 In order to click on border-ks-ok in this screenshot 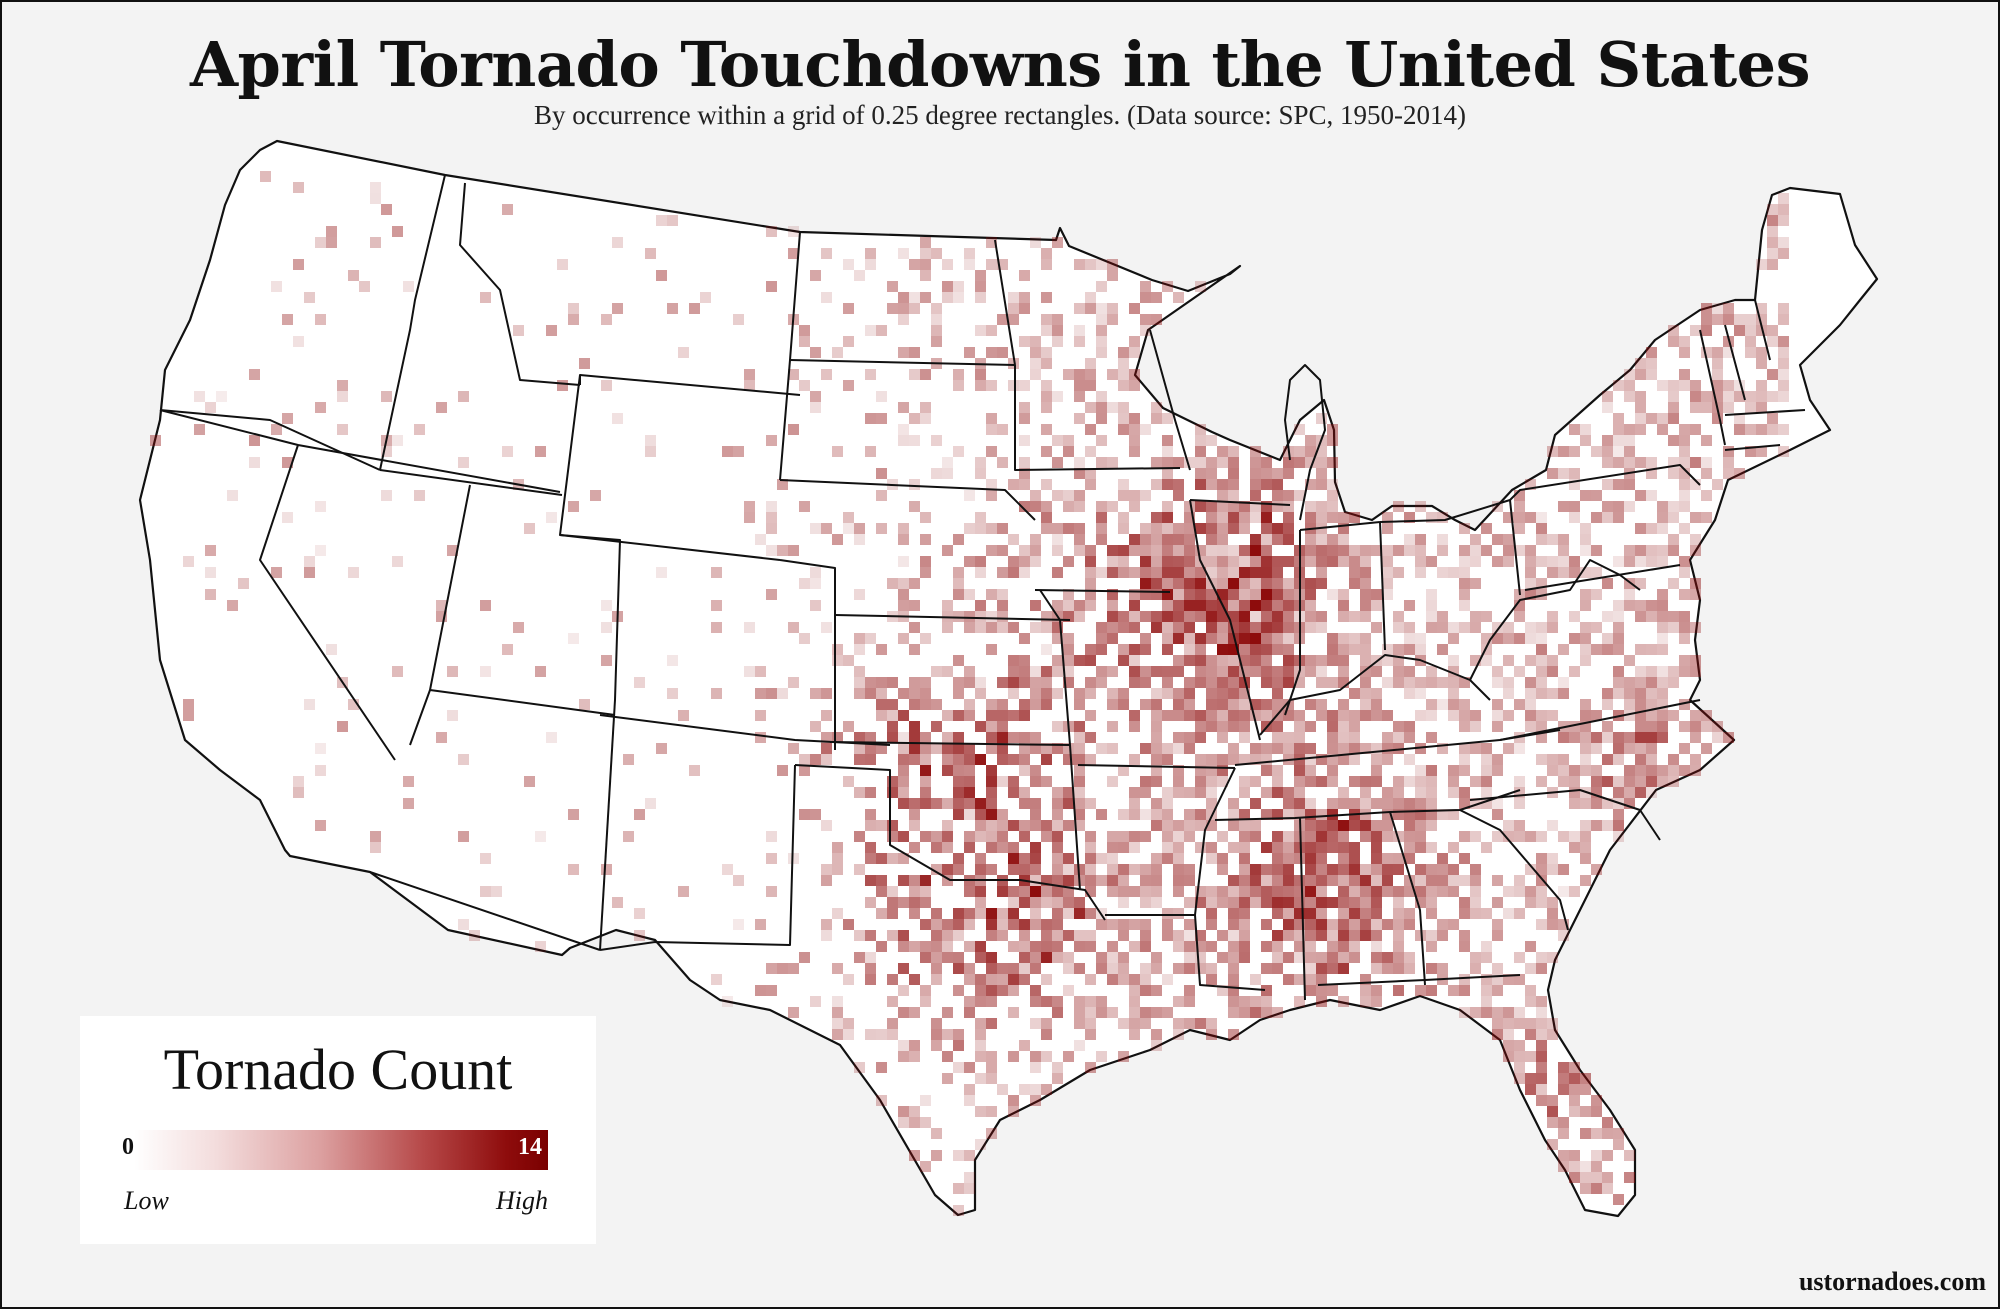, I will do `click(950, 743)`.